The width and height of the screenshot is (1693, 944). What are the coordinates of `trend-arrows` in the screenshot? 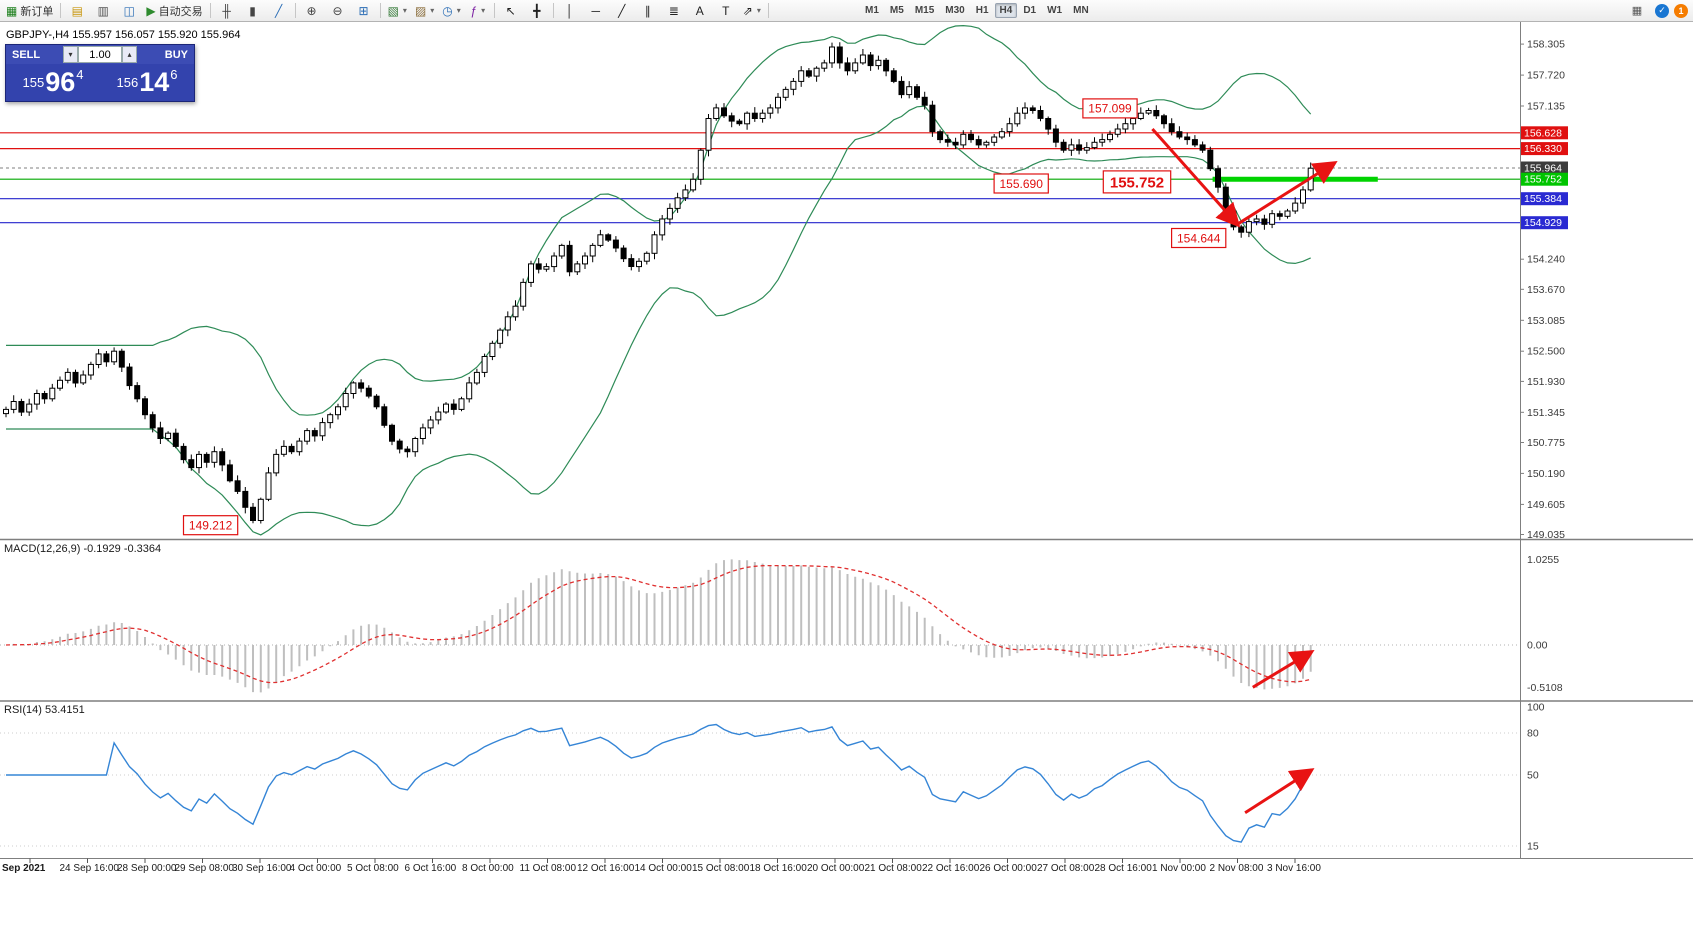 It's located at (1244, 471).